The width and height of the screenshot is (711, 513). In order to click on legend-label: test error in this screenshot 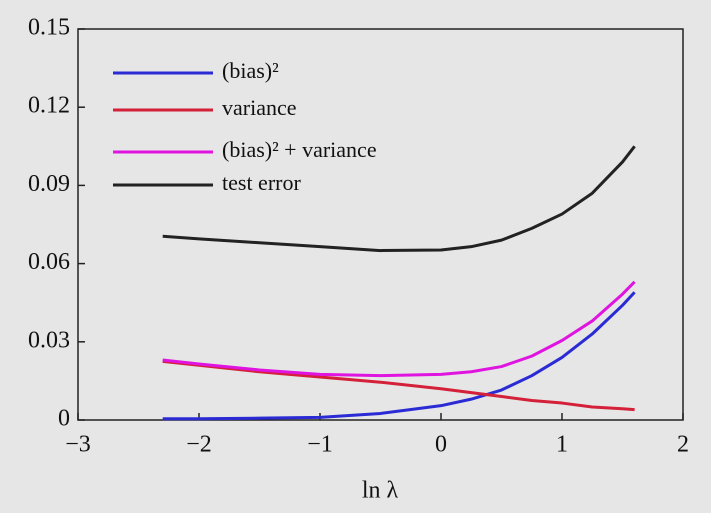, I will do `click(261, 182)`.